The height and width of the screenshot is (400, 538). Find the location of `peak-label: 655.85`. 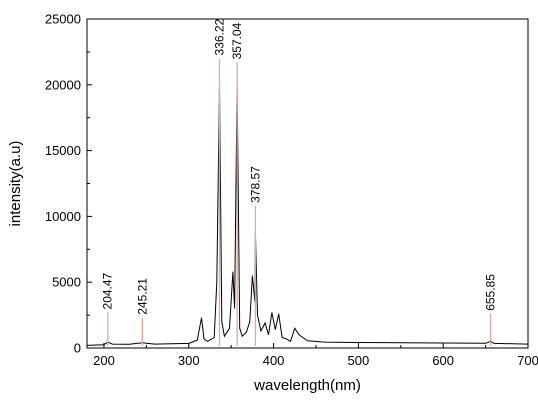

peak-label: 655.85 is located at coordinates (491, 292).